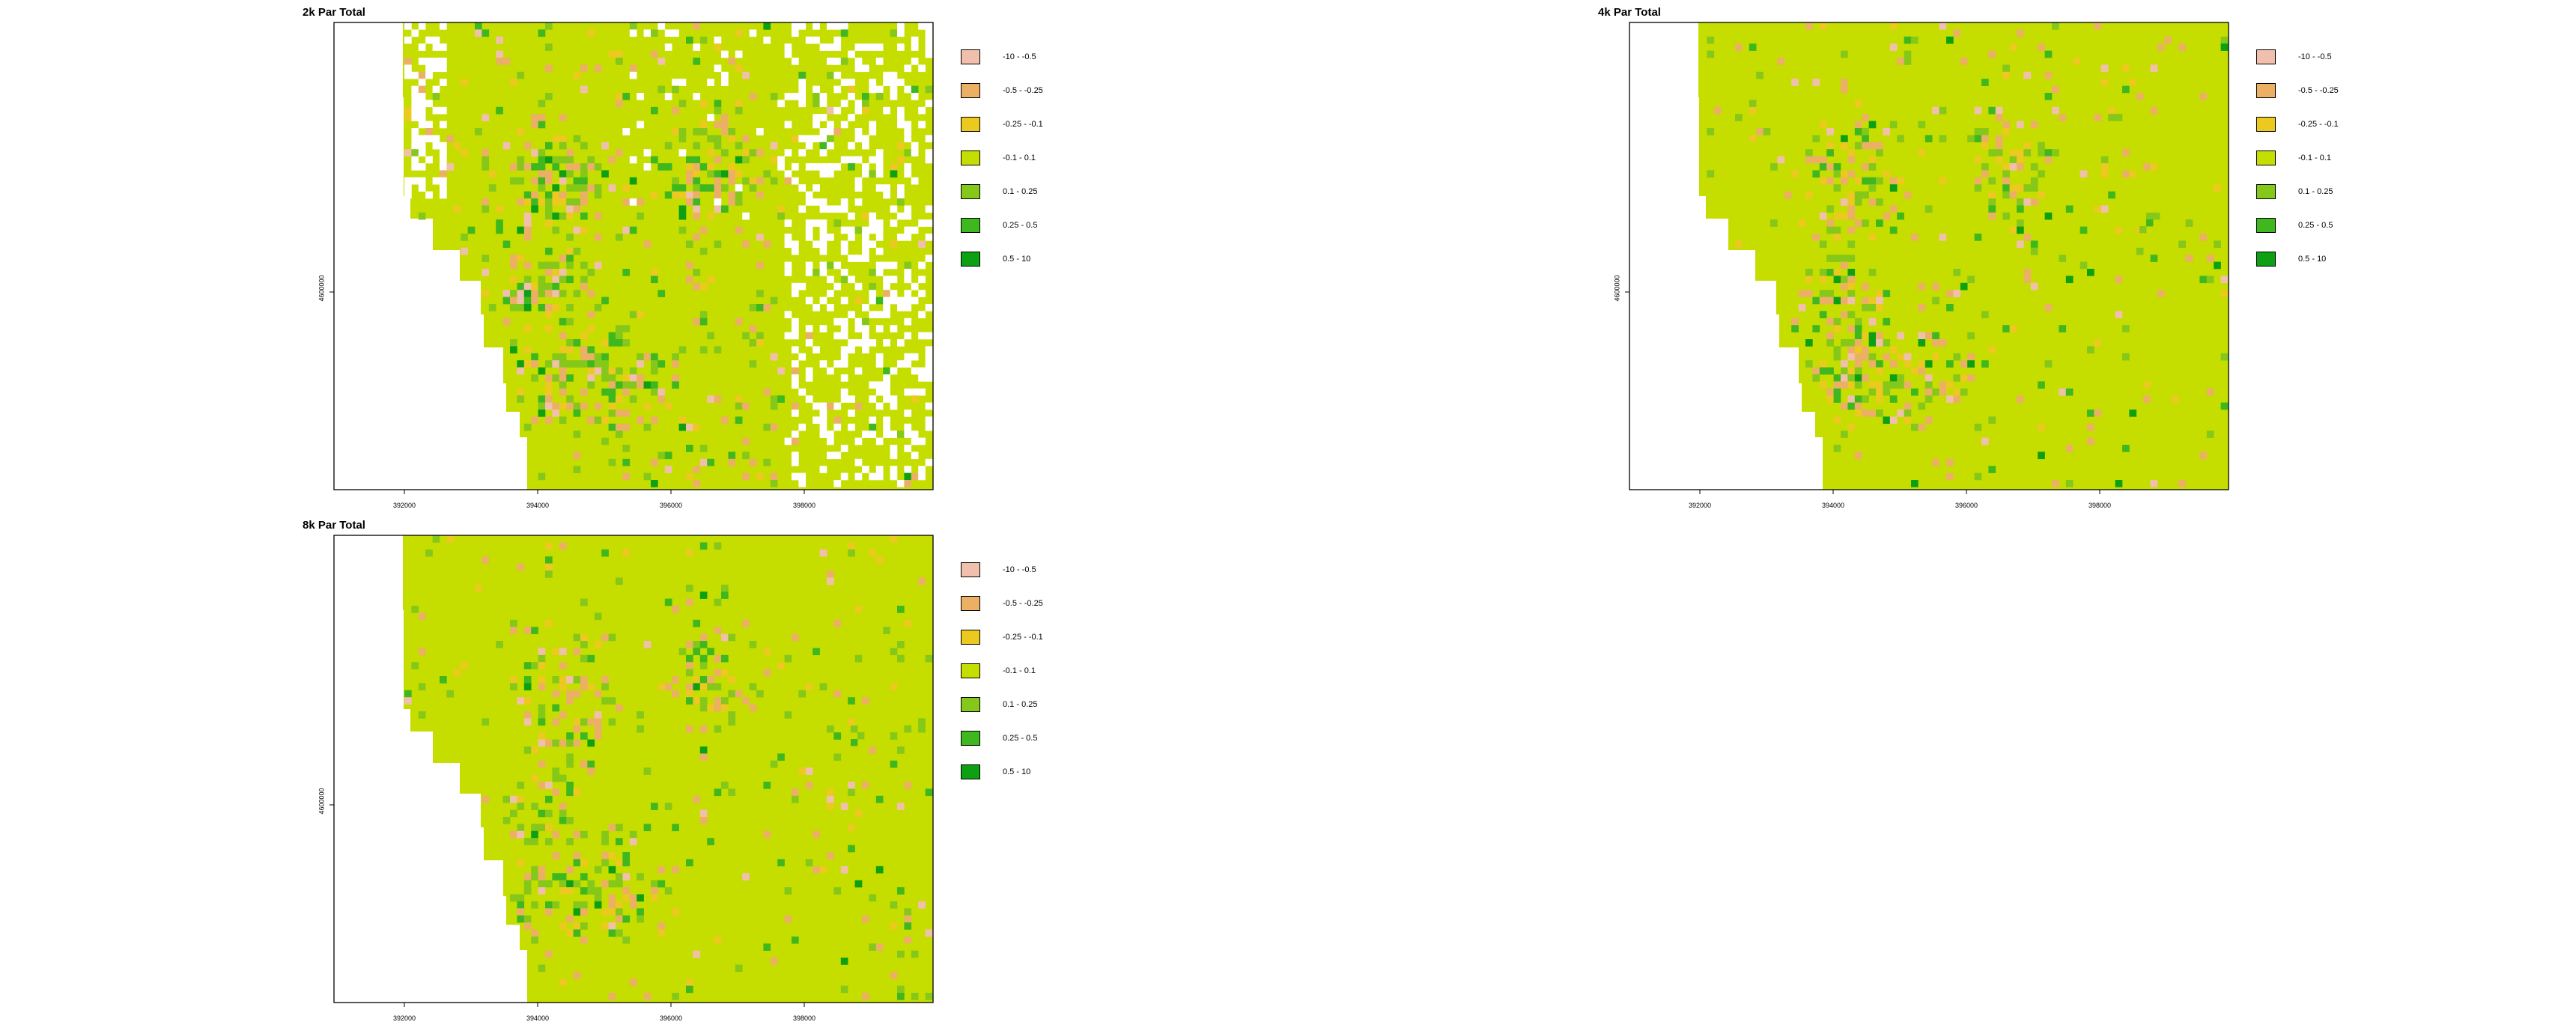  What do you see at coordinates (404, 1019) in the screenshot?
I see `x-axis-tick-label: 392000` at bounding box center [404, 1019].